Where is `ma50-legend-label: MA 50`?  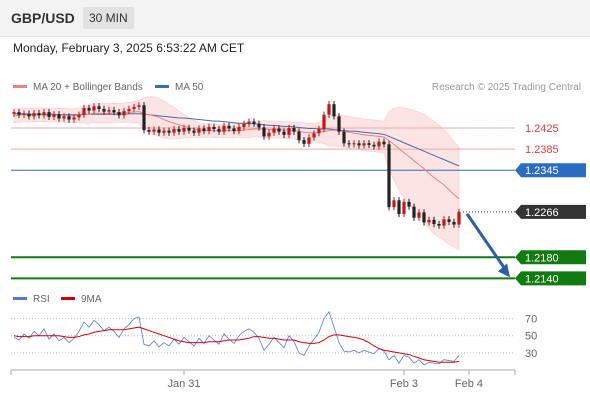 ma50-legend-label: MA 50 is located at coordinates (189, 87).